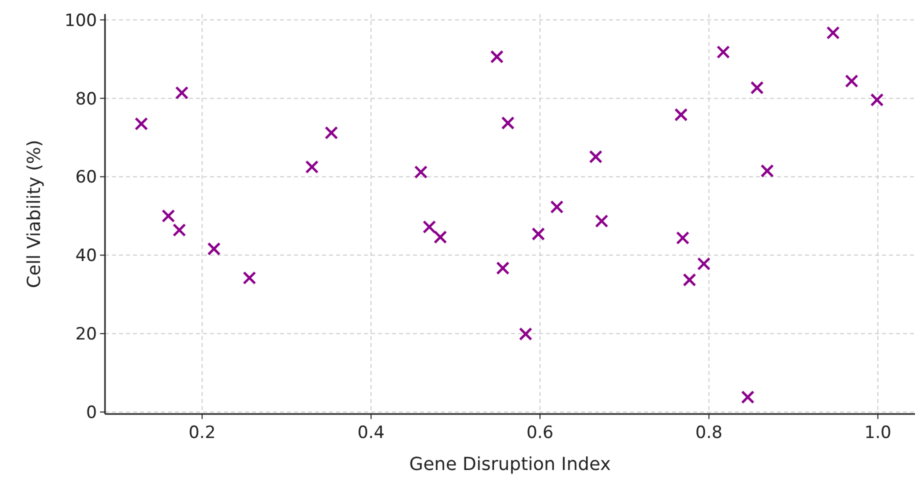 The width and height of the screenshot is (920, 490). Describe the element at coordinates (540, 433) in the screenshot. I see `x-tick-label: 0.6` at that location.